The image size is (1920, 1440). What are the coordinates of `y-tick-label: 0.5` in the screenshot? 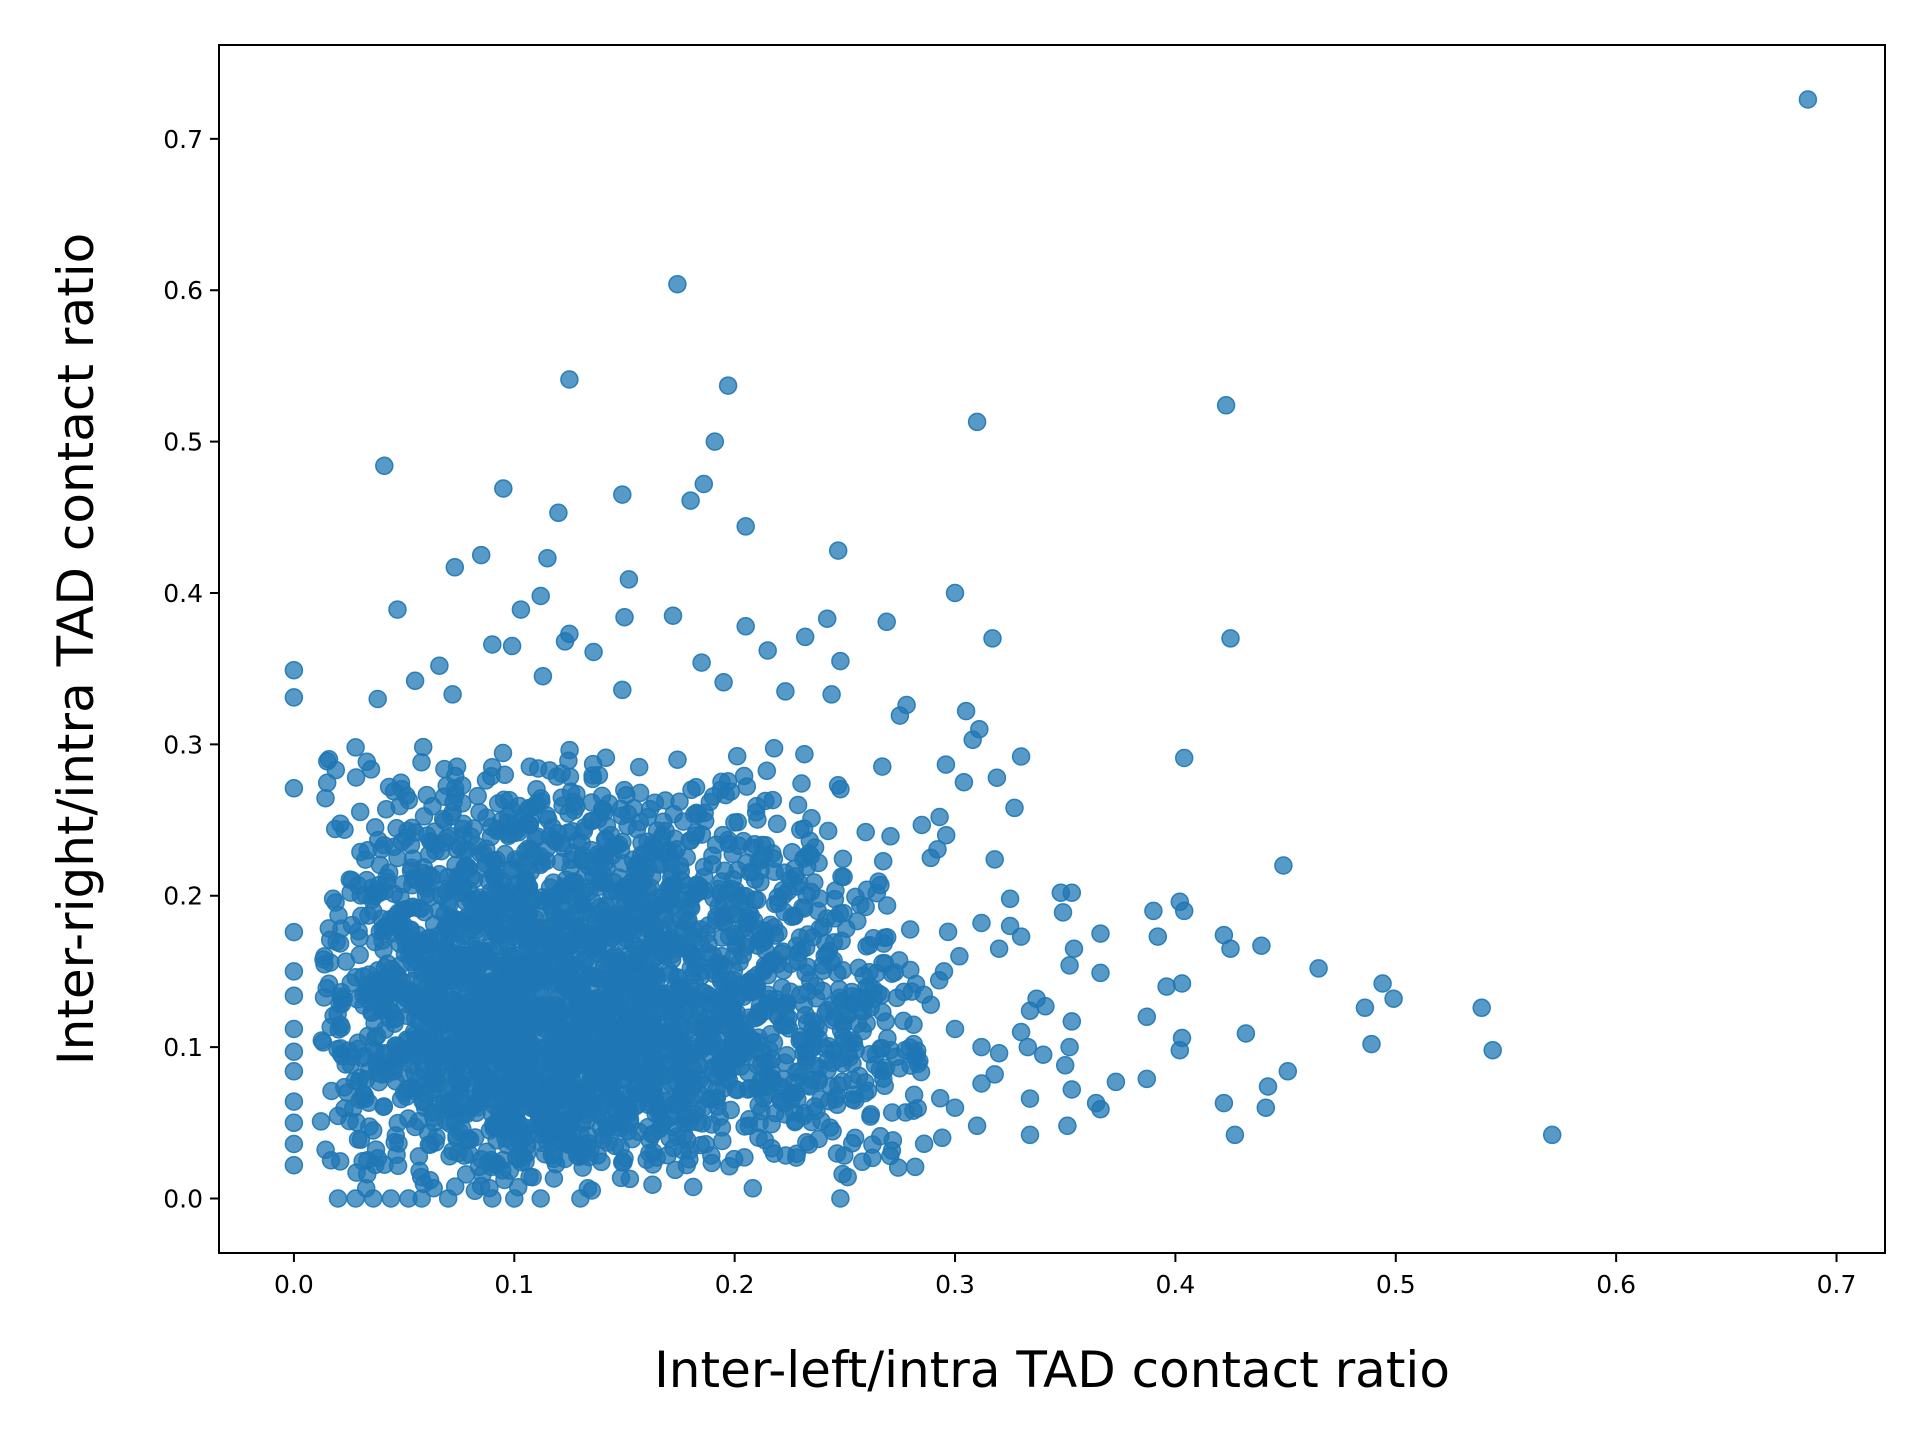 It's located at (183, 442).